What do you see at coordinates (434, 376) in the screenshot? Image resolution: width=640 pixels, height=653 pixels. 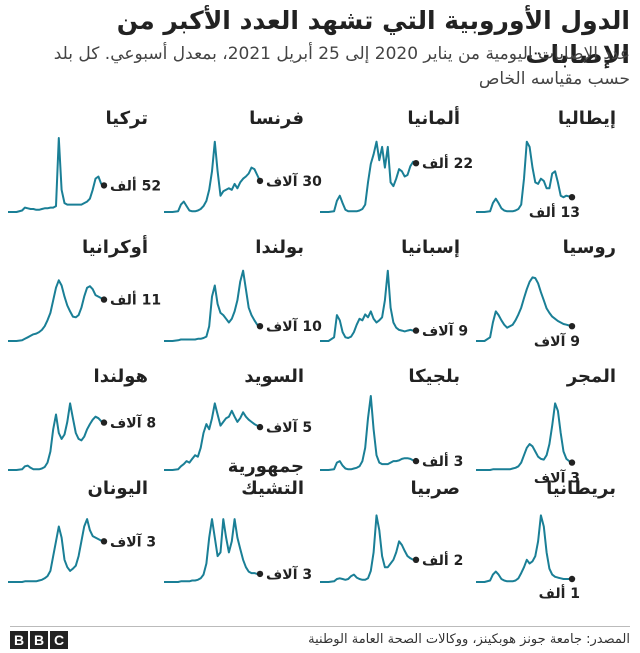 I see `country-name: بلجيكا` at bounding box center [434, 376].